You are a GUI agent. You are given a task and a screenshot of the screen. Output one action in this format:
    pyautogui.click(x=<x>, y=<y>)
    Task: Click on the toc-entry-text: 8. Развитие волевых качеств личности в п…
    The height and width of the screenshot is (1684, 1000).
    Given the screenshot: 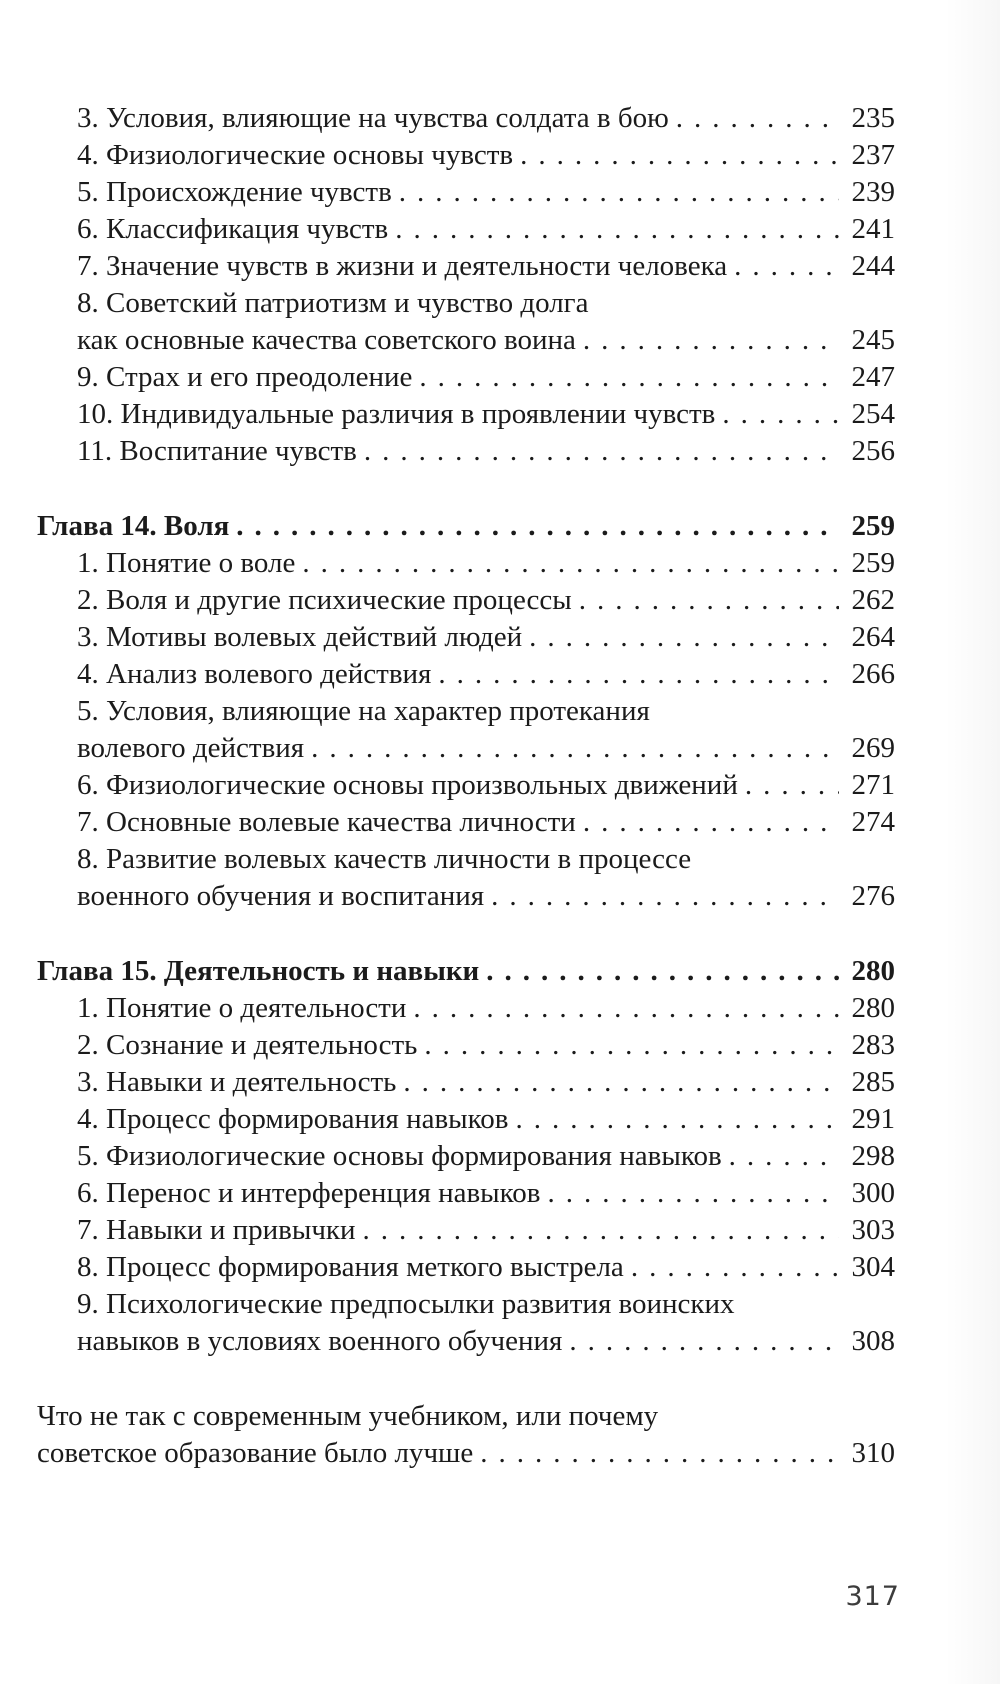 What is the action you would take?
    pyautogui.click(x=384, y=859)
    